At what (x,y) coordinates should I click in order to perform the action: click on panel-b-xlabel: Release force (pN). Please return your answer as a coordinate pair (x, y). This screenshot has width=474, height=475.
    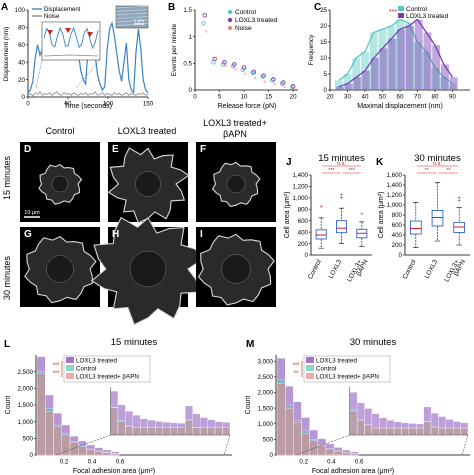
    Looking at the image, I should click on (247, 106).